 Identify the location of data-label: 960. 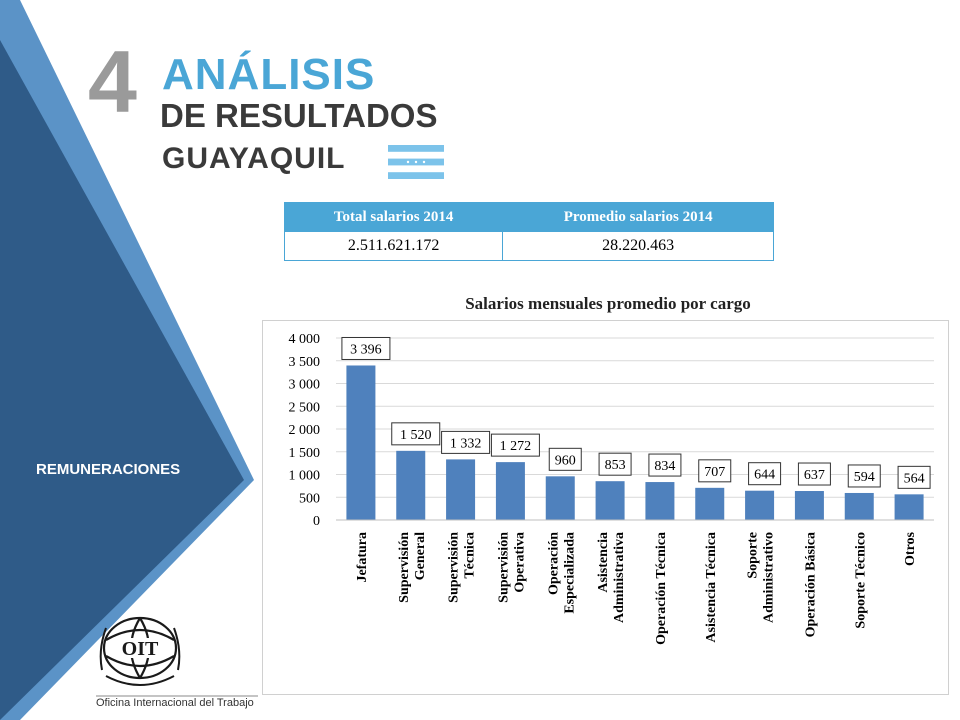
(565, 460).